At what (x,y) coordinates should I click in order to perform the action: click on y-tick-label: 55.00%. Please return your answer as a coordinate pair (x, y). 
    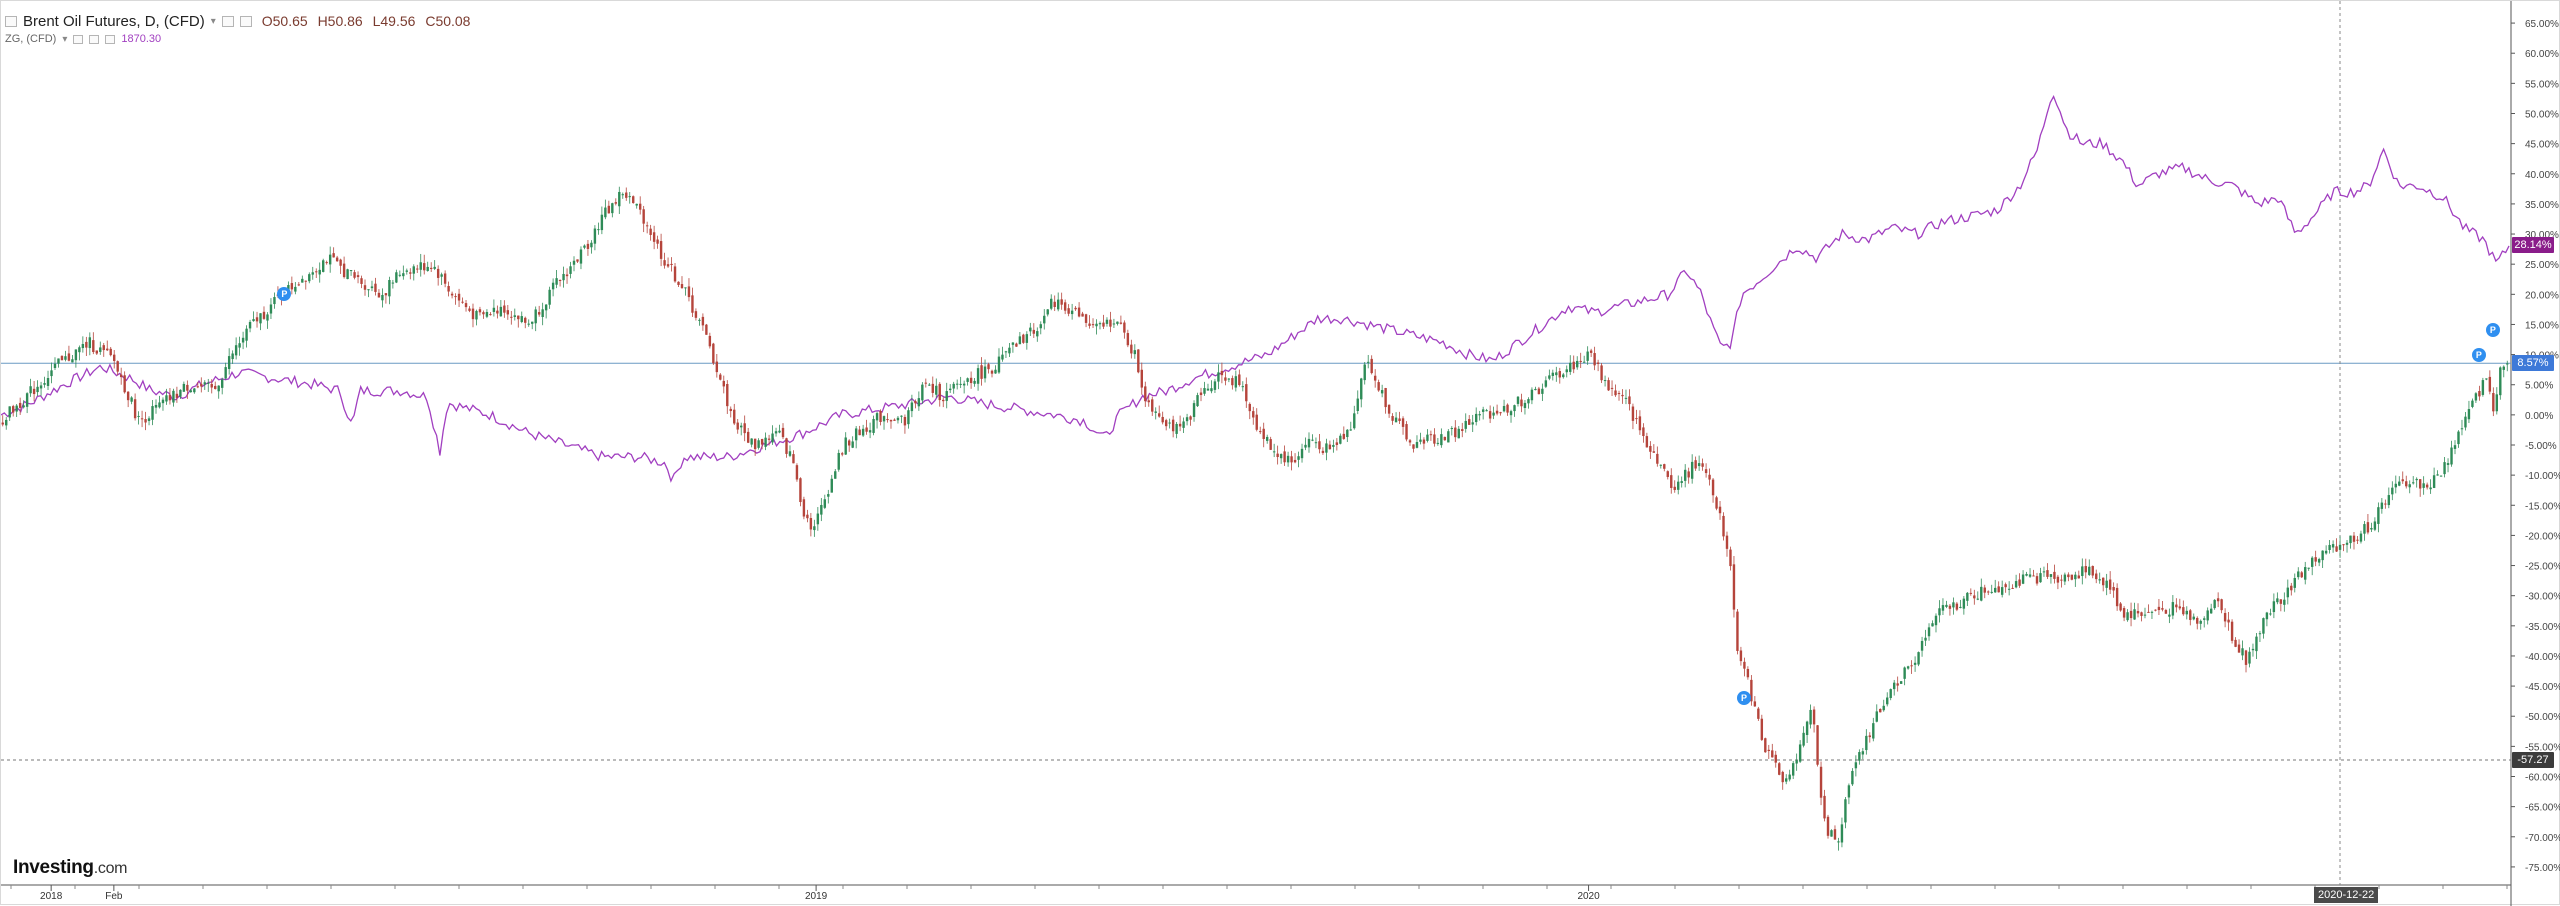
    Looking at the image, I should click on (2542, 84).